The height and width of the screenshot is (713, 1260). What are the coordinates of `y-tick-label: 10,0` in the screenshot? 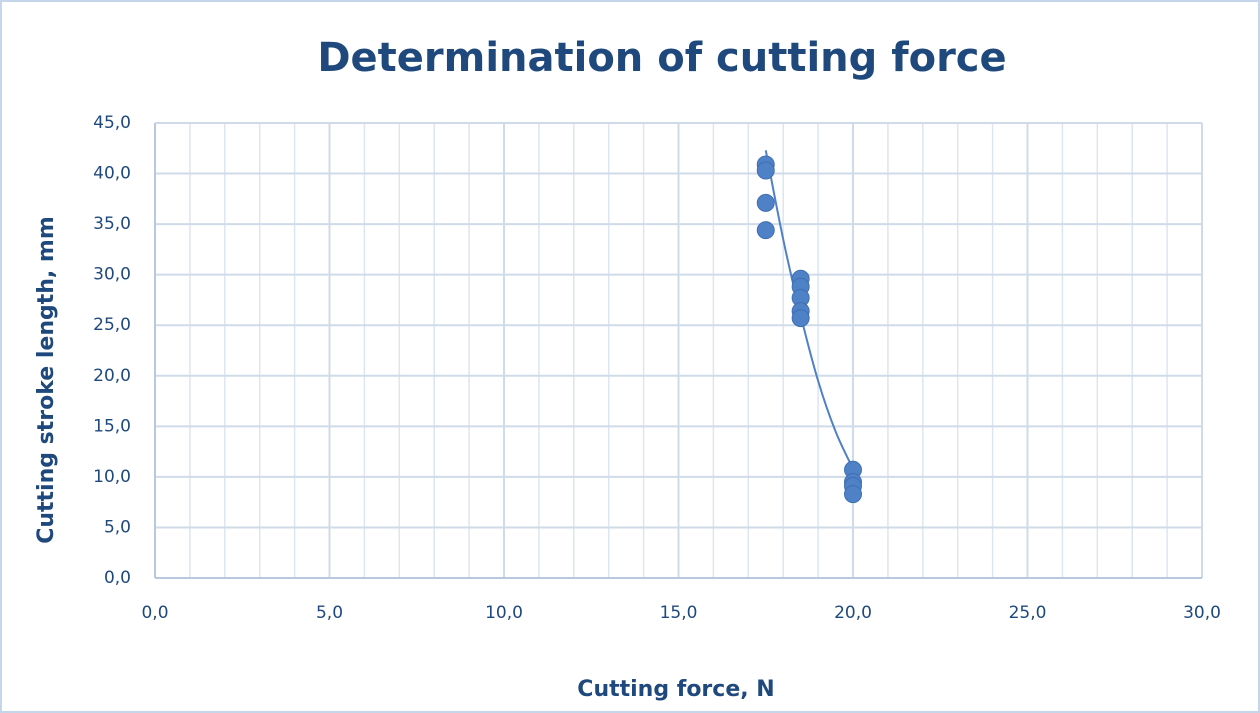 It's located at (112, 477).